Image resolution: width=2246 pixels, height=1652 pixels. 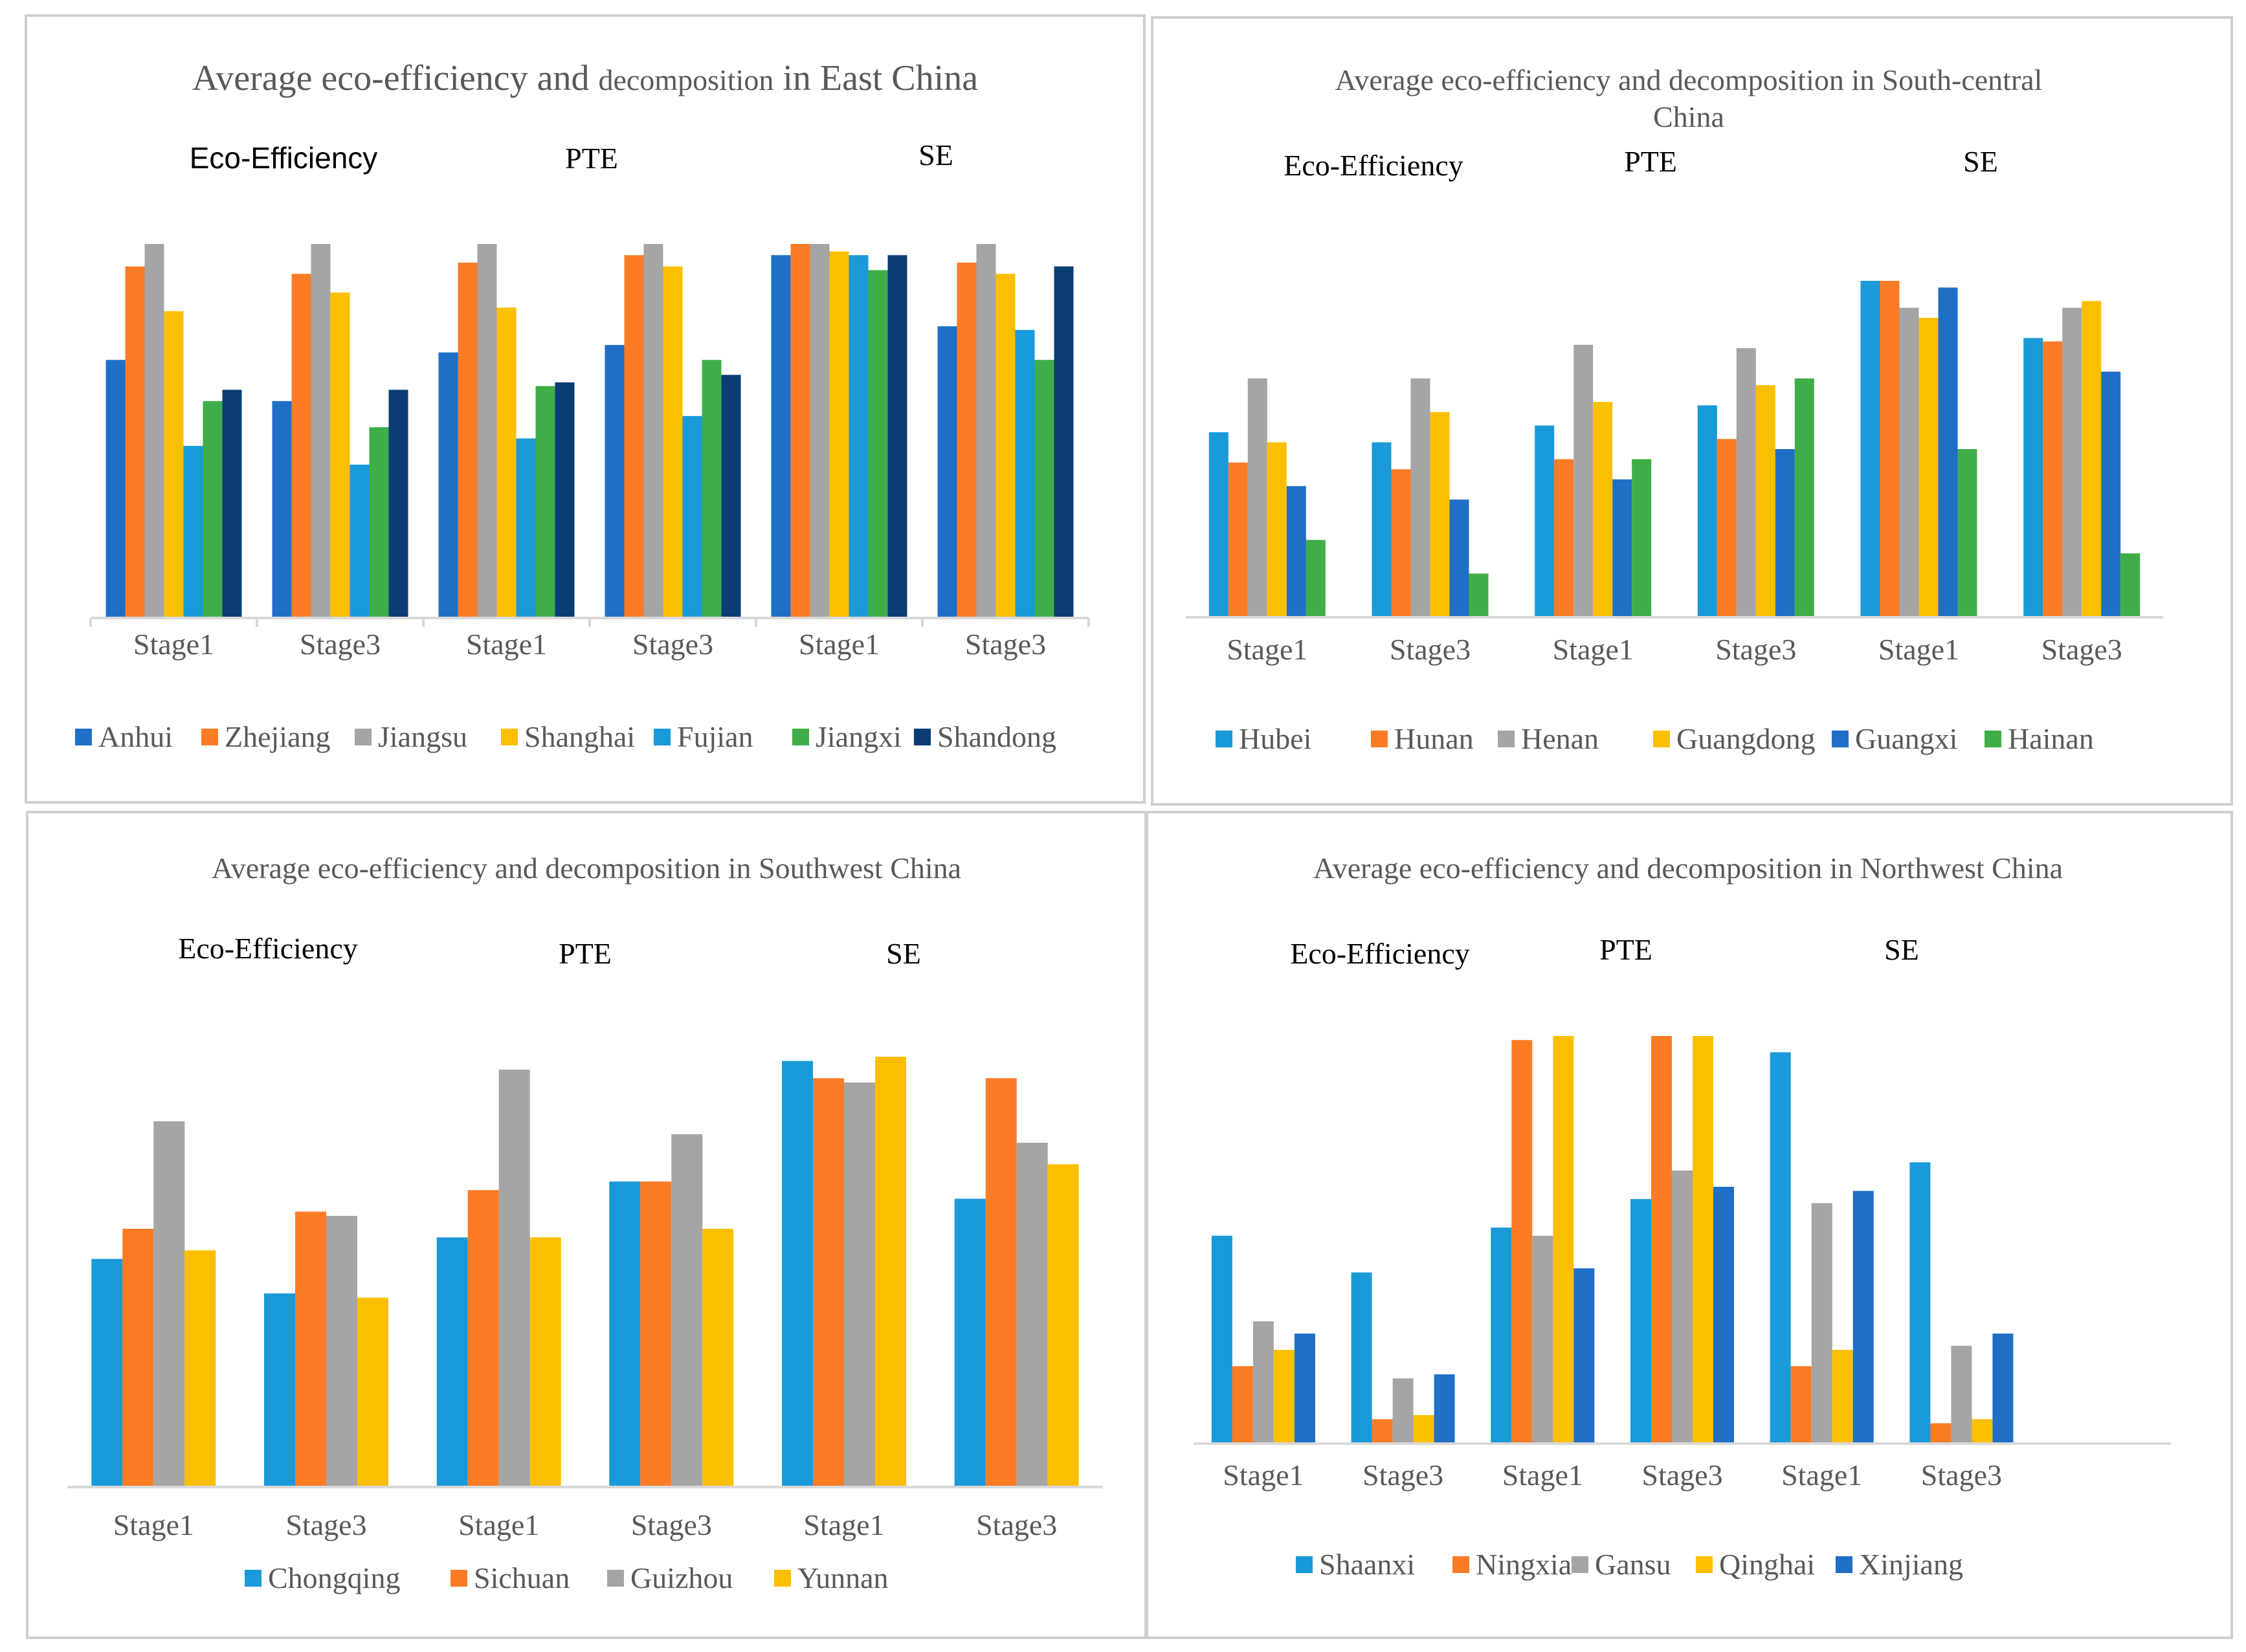 I want to click on legend-swatch-zhejiang, so click(x=209, y=737).